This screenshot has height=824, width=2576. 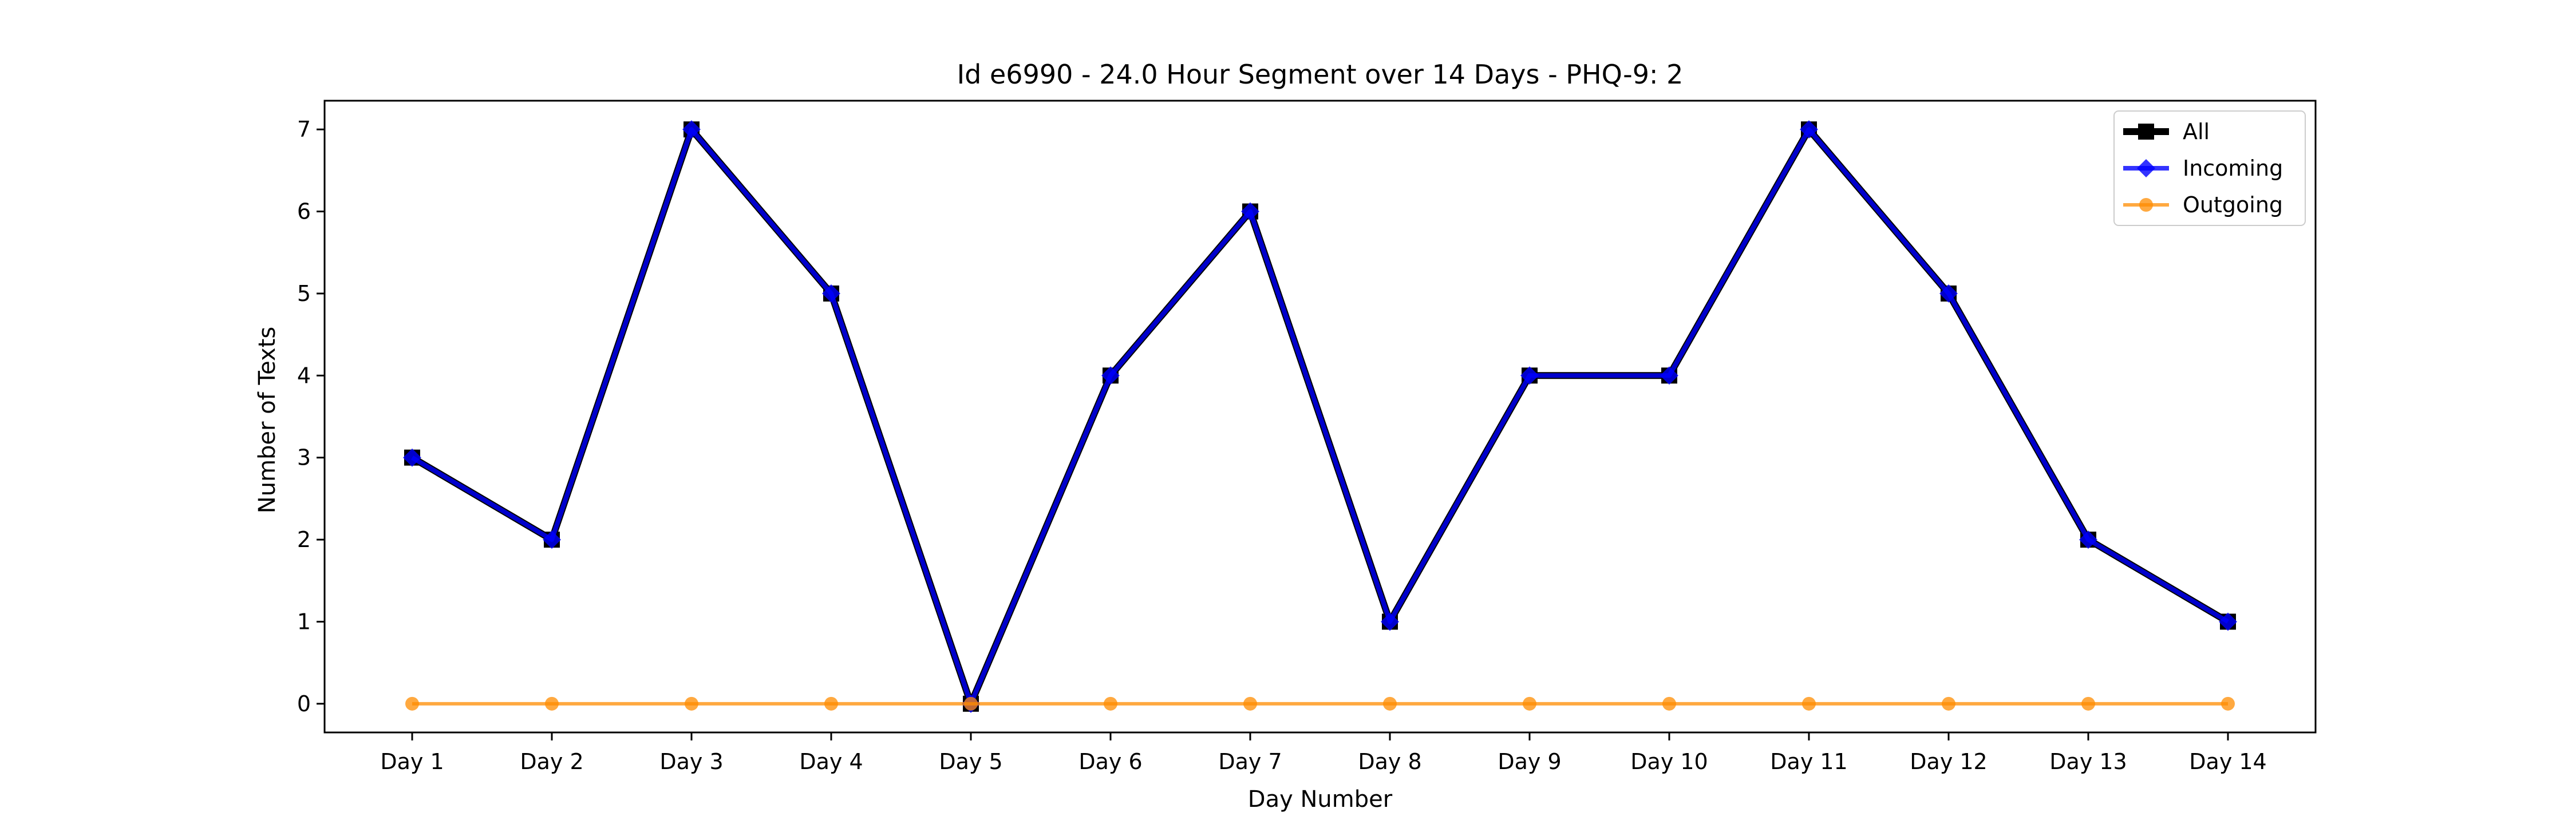 I want to click on y-axis-label: Number of Texts, so click(x=267, y=420).